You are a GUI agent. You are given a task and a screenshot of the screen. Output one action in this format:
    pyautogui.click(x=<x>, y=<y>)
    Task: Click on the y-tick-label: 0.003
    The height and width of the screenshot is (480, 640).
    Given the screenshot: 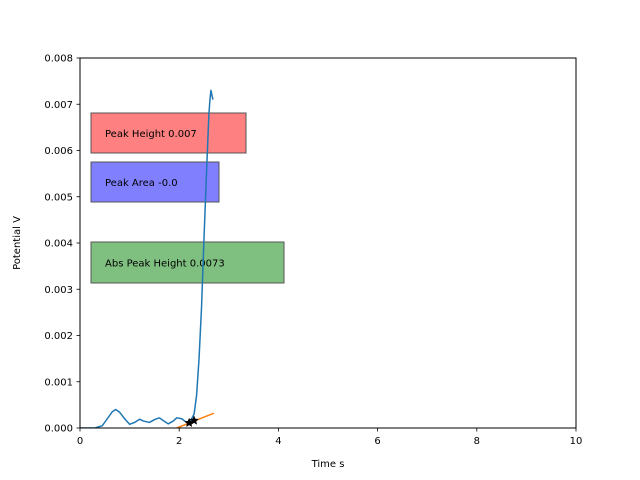 What is the action you would take?
    pyautogui.click(x=58, y=290)
    